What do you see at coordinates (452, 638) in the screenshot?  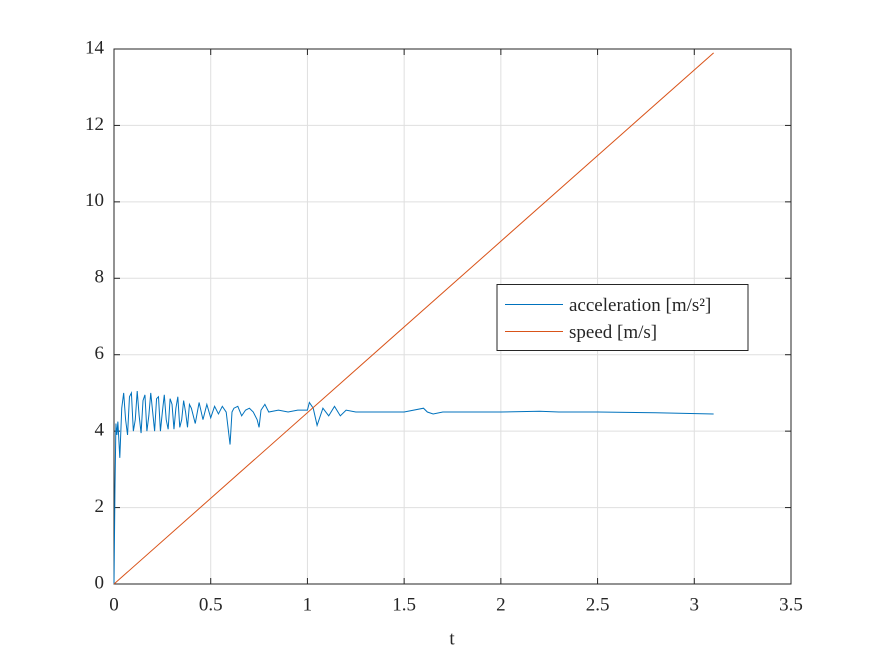 I see `x-axis-label: t` at bounding box center [452, 638].